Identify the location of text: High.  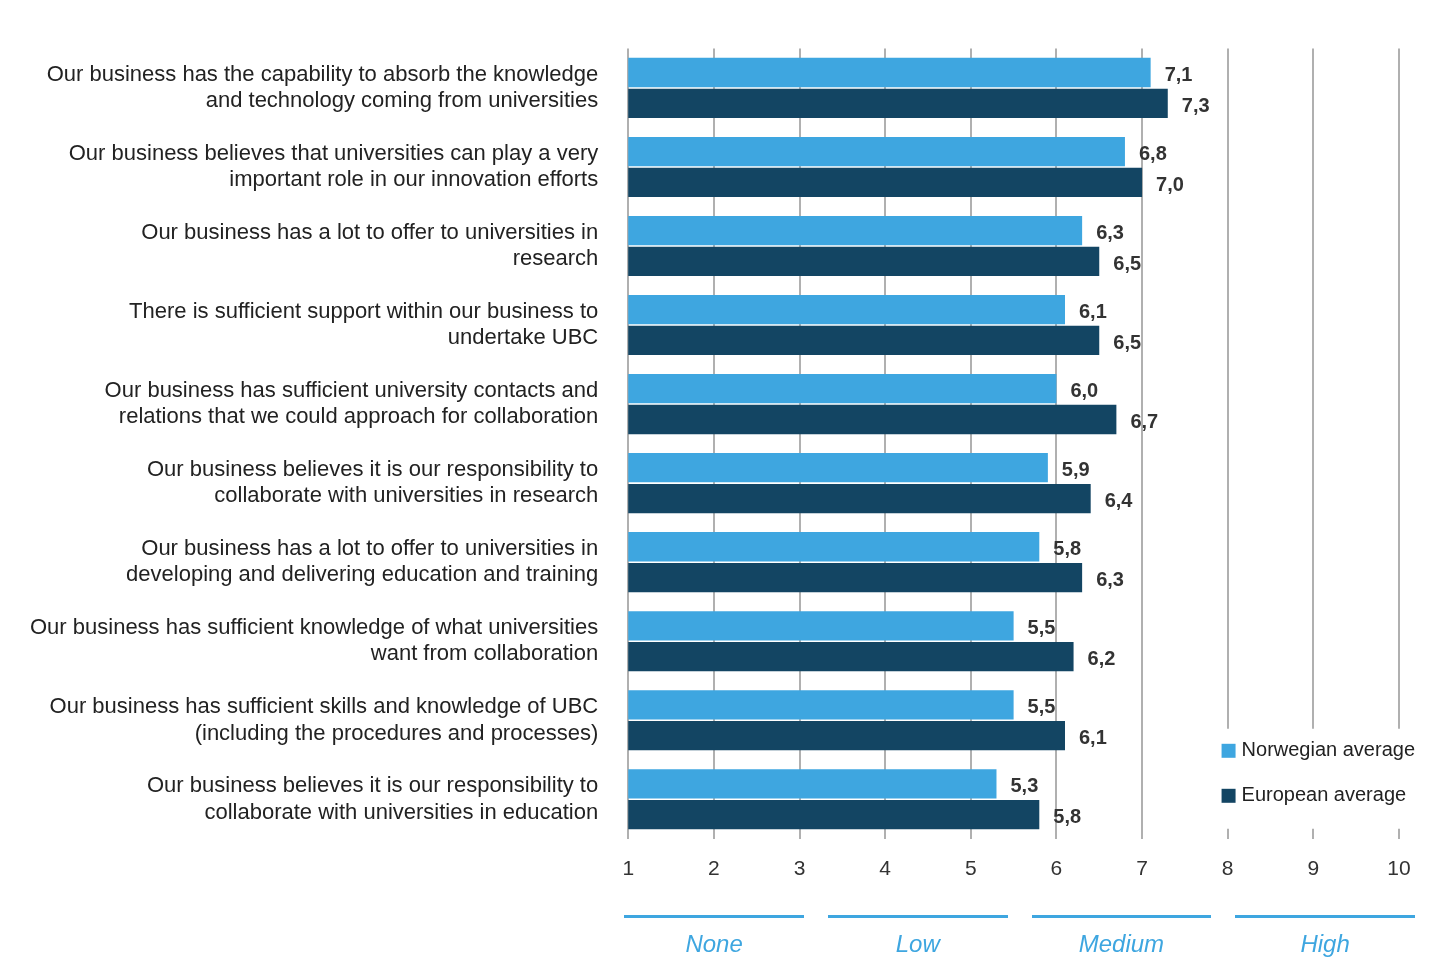
(1325, 936).